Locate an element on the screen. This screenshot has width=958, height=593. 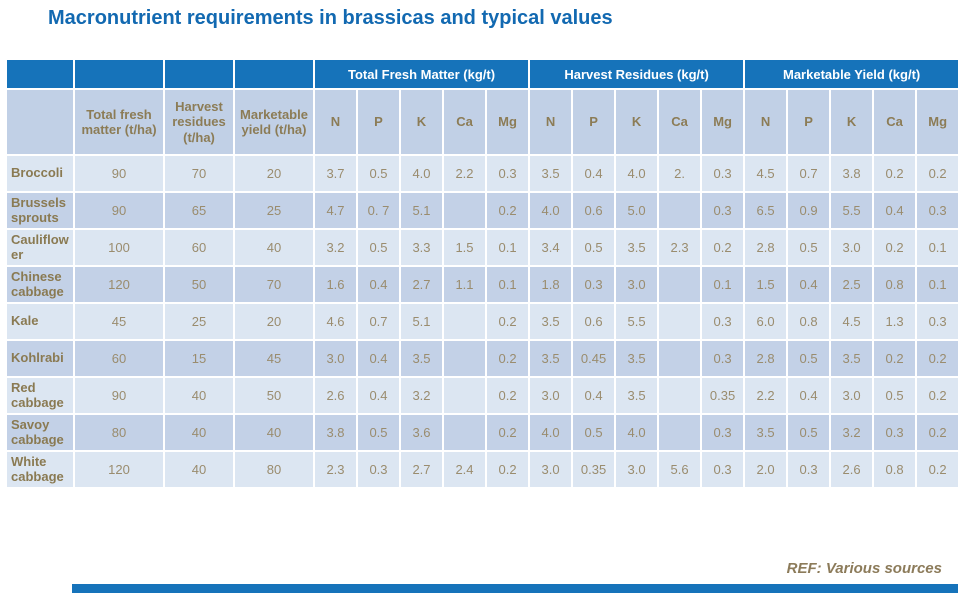
data-cell: 5.6 is located at coordinates (680, 469).